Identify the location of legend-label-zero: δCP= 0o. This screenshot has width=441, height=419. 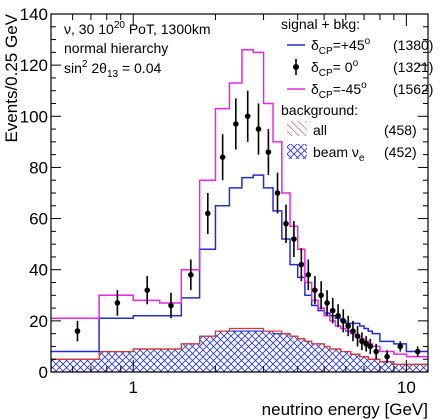
(335, 68).